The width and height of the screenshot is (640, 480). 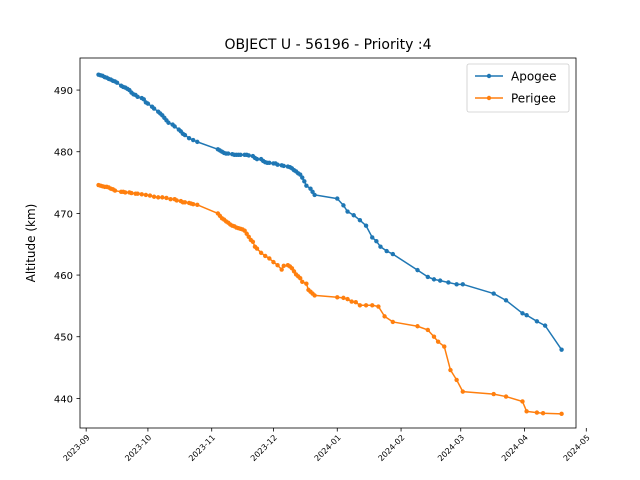 What do you see at coordinates (533, 99) in the screenshot?
I see `legend-label-perigee: Perigee` at bounding box center [533, 99].